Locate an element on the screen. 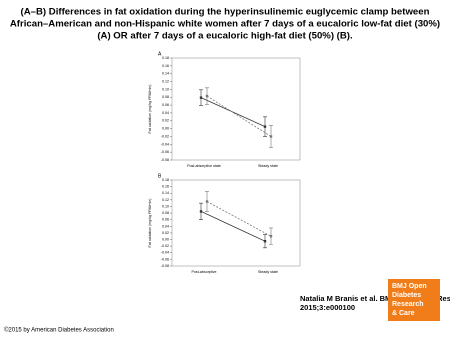 This screenshot has height=338, width=450. logo-text: Research is located at coordinates (408, 304).